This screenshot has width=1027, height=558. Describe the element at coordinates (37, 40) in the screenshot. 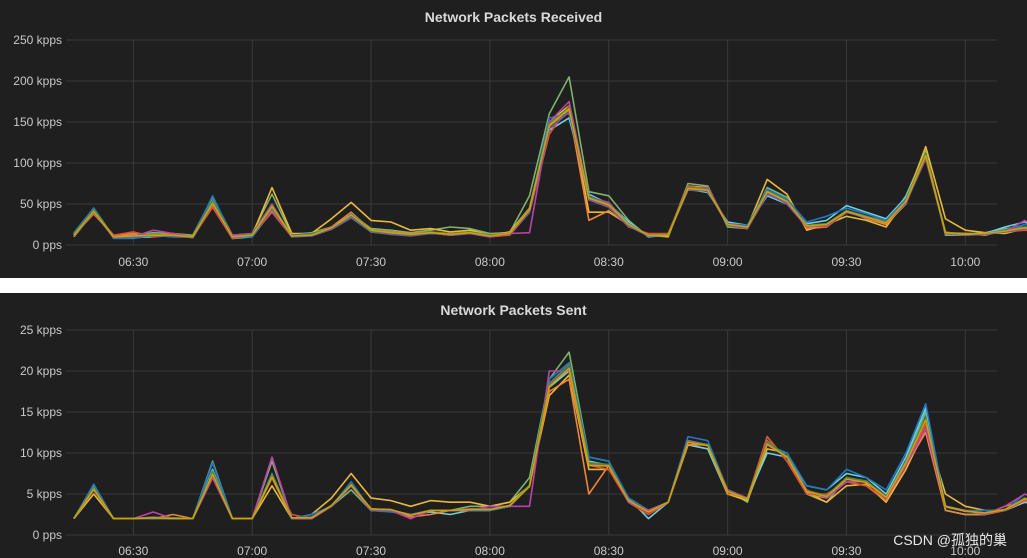

I see `y-tick-label: 250 kpps` at that location.